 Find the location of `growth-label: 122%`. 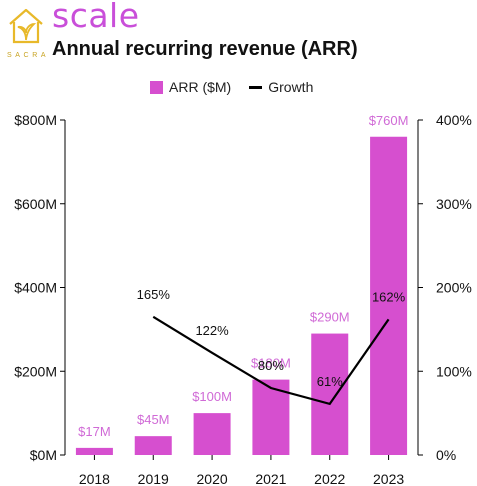

growth-label: 122% is located at coordinates (212, 330).